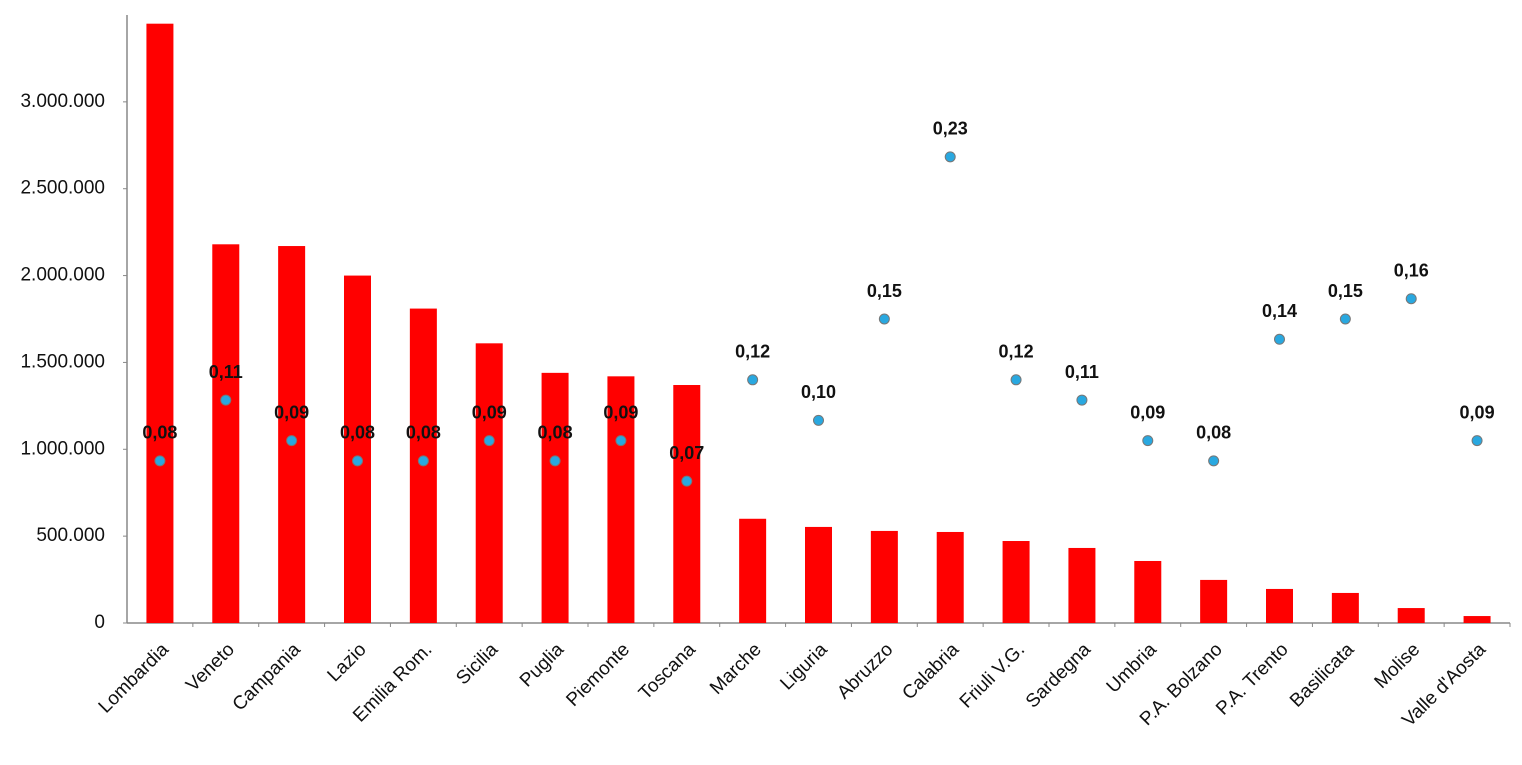 Image resolution: width=1522 pixels, height=765 pixels. I want to click on x-tick-label: Sicilia, so click(477, 664).